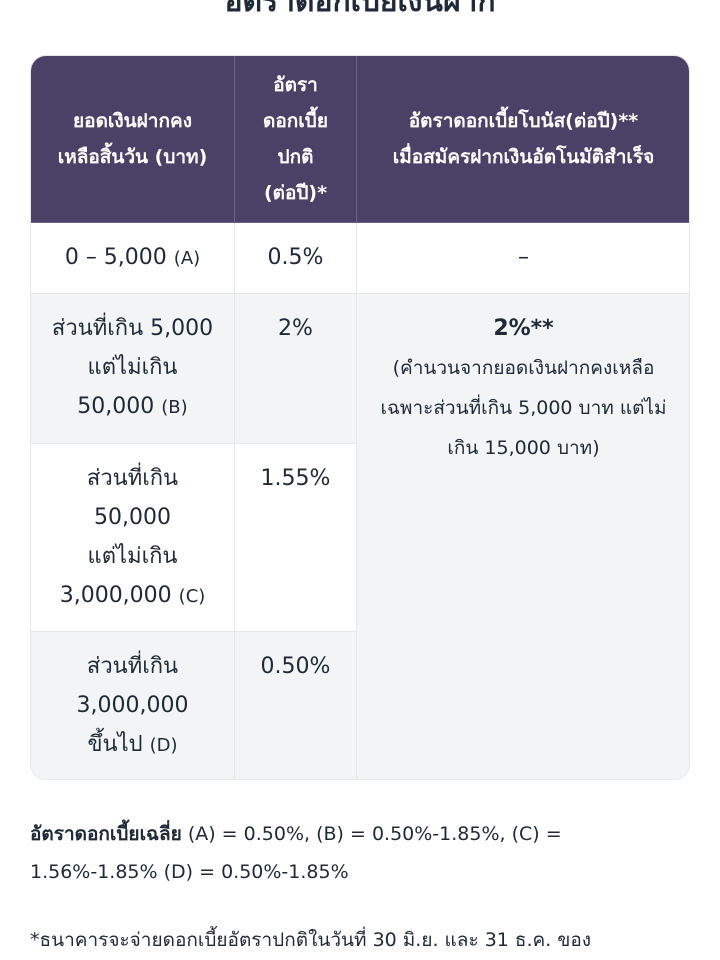 This screenshot has height=960, width=720. What do you see at coordinates (163, 745) in the screenshot?
I see `tier-tag: (D)` at bounding box center [163, 745].